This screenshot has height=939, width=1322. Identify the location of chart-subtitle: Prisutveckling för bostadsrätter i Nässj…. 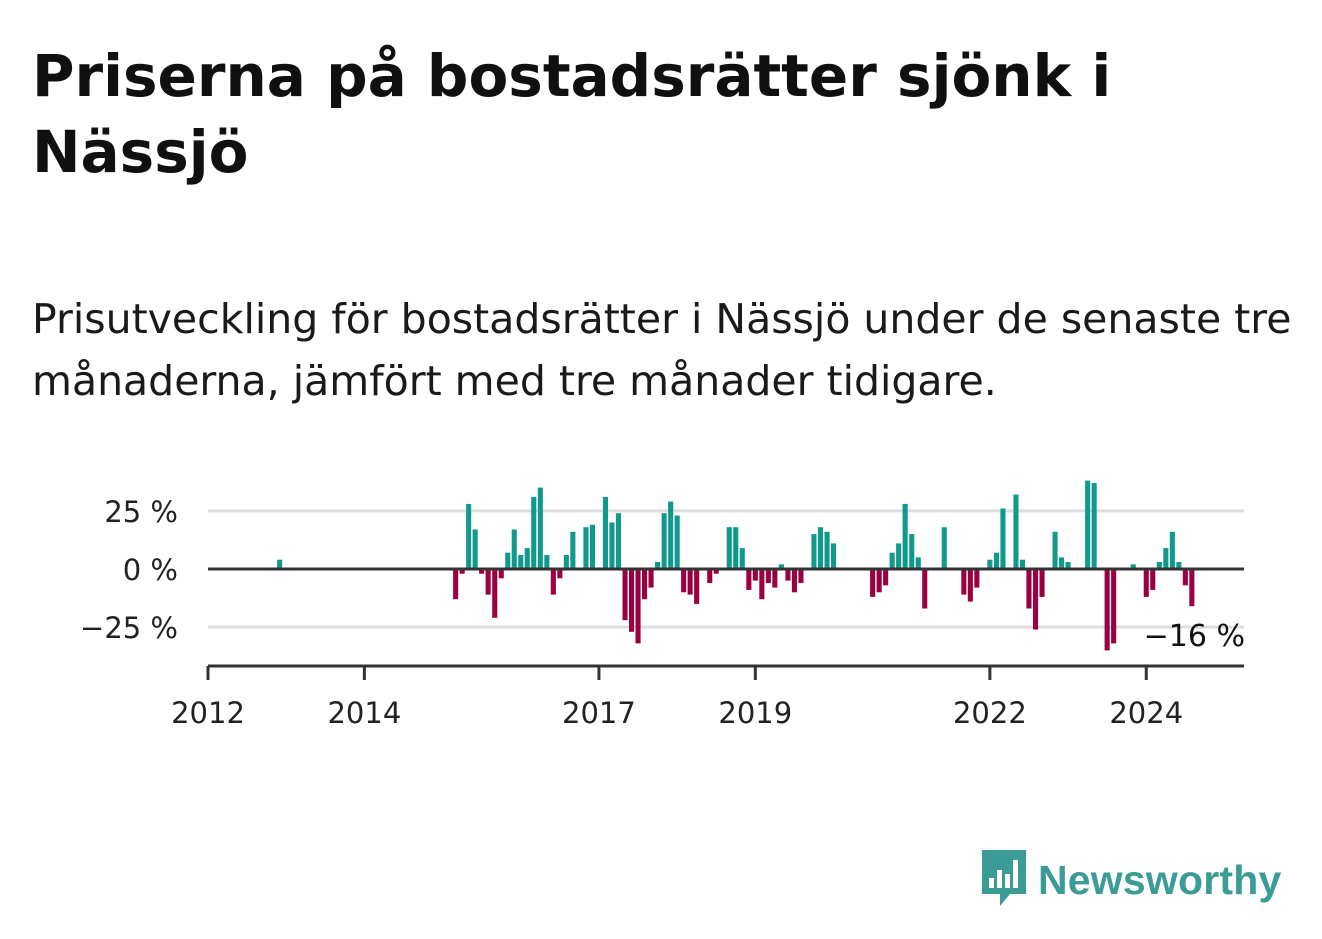
(662, 350).